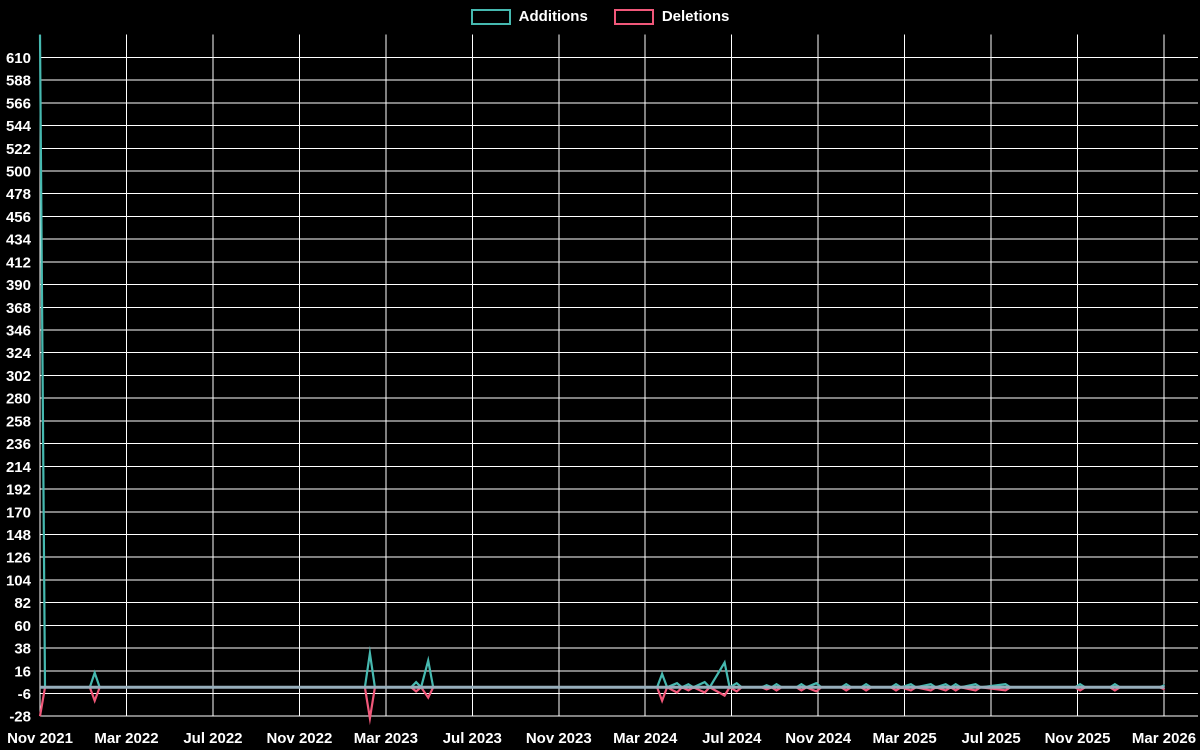 The width and height of the screenshot is (1200, 750). Describe the element at coordinates (695, 16) in the screenshot. I see `legend-label-deletions: Deletions` at that location.